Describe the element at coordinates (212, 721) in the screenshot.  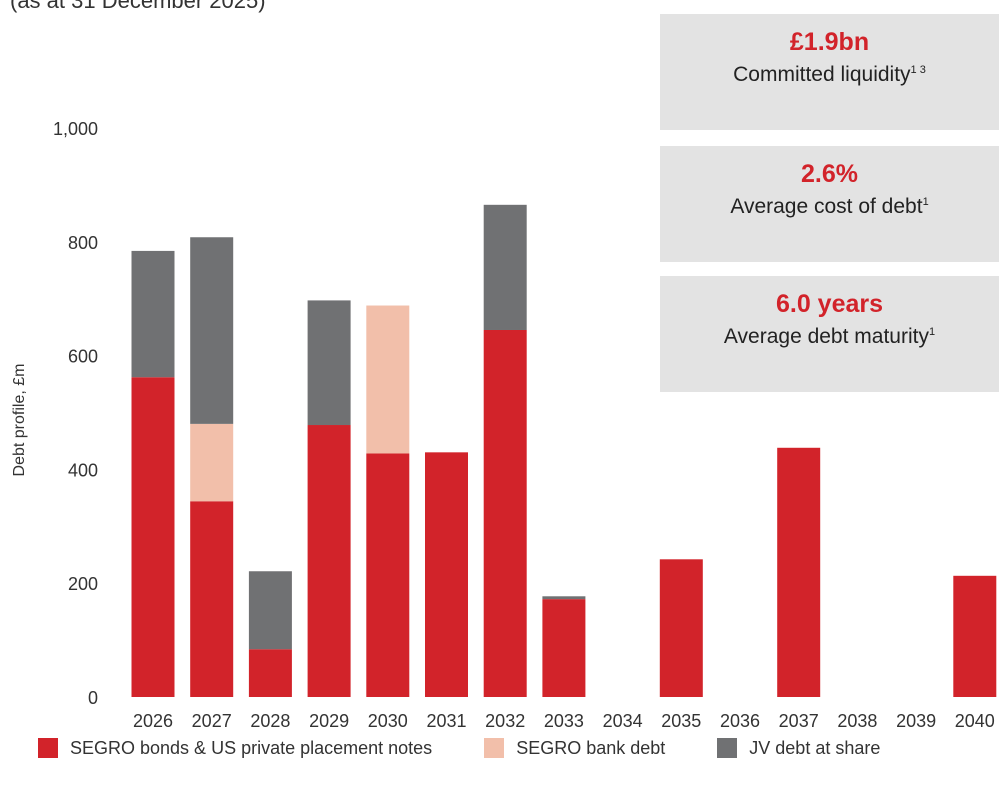
I see `x-tick-label: 2027` at that location.